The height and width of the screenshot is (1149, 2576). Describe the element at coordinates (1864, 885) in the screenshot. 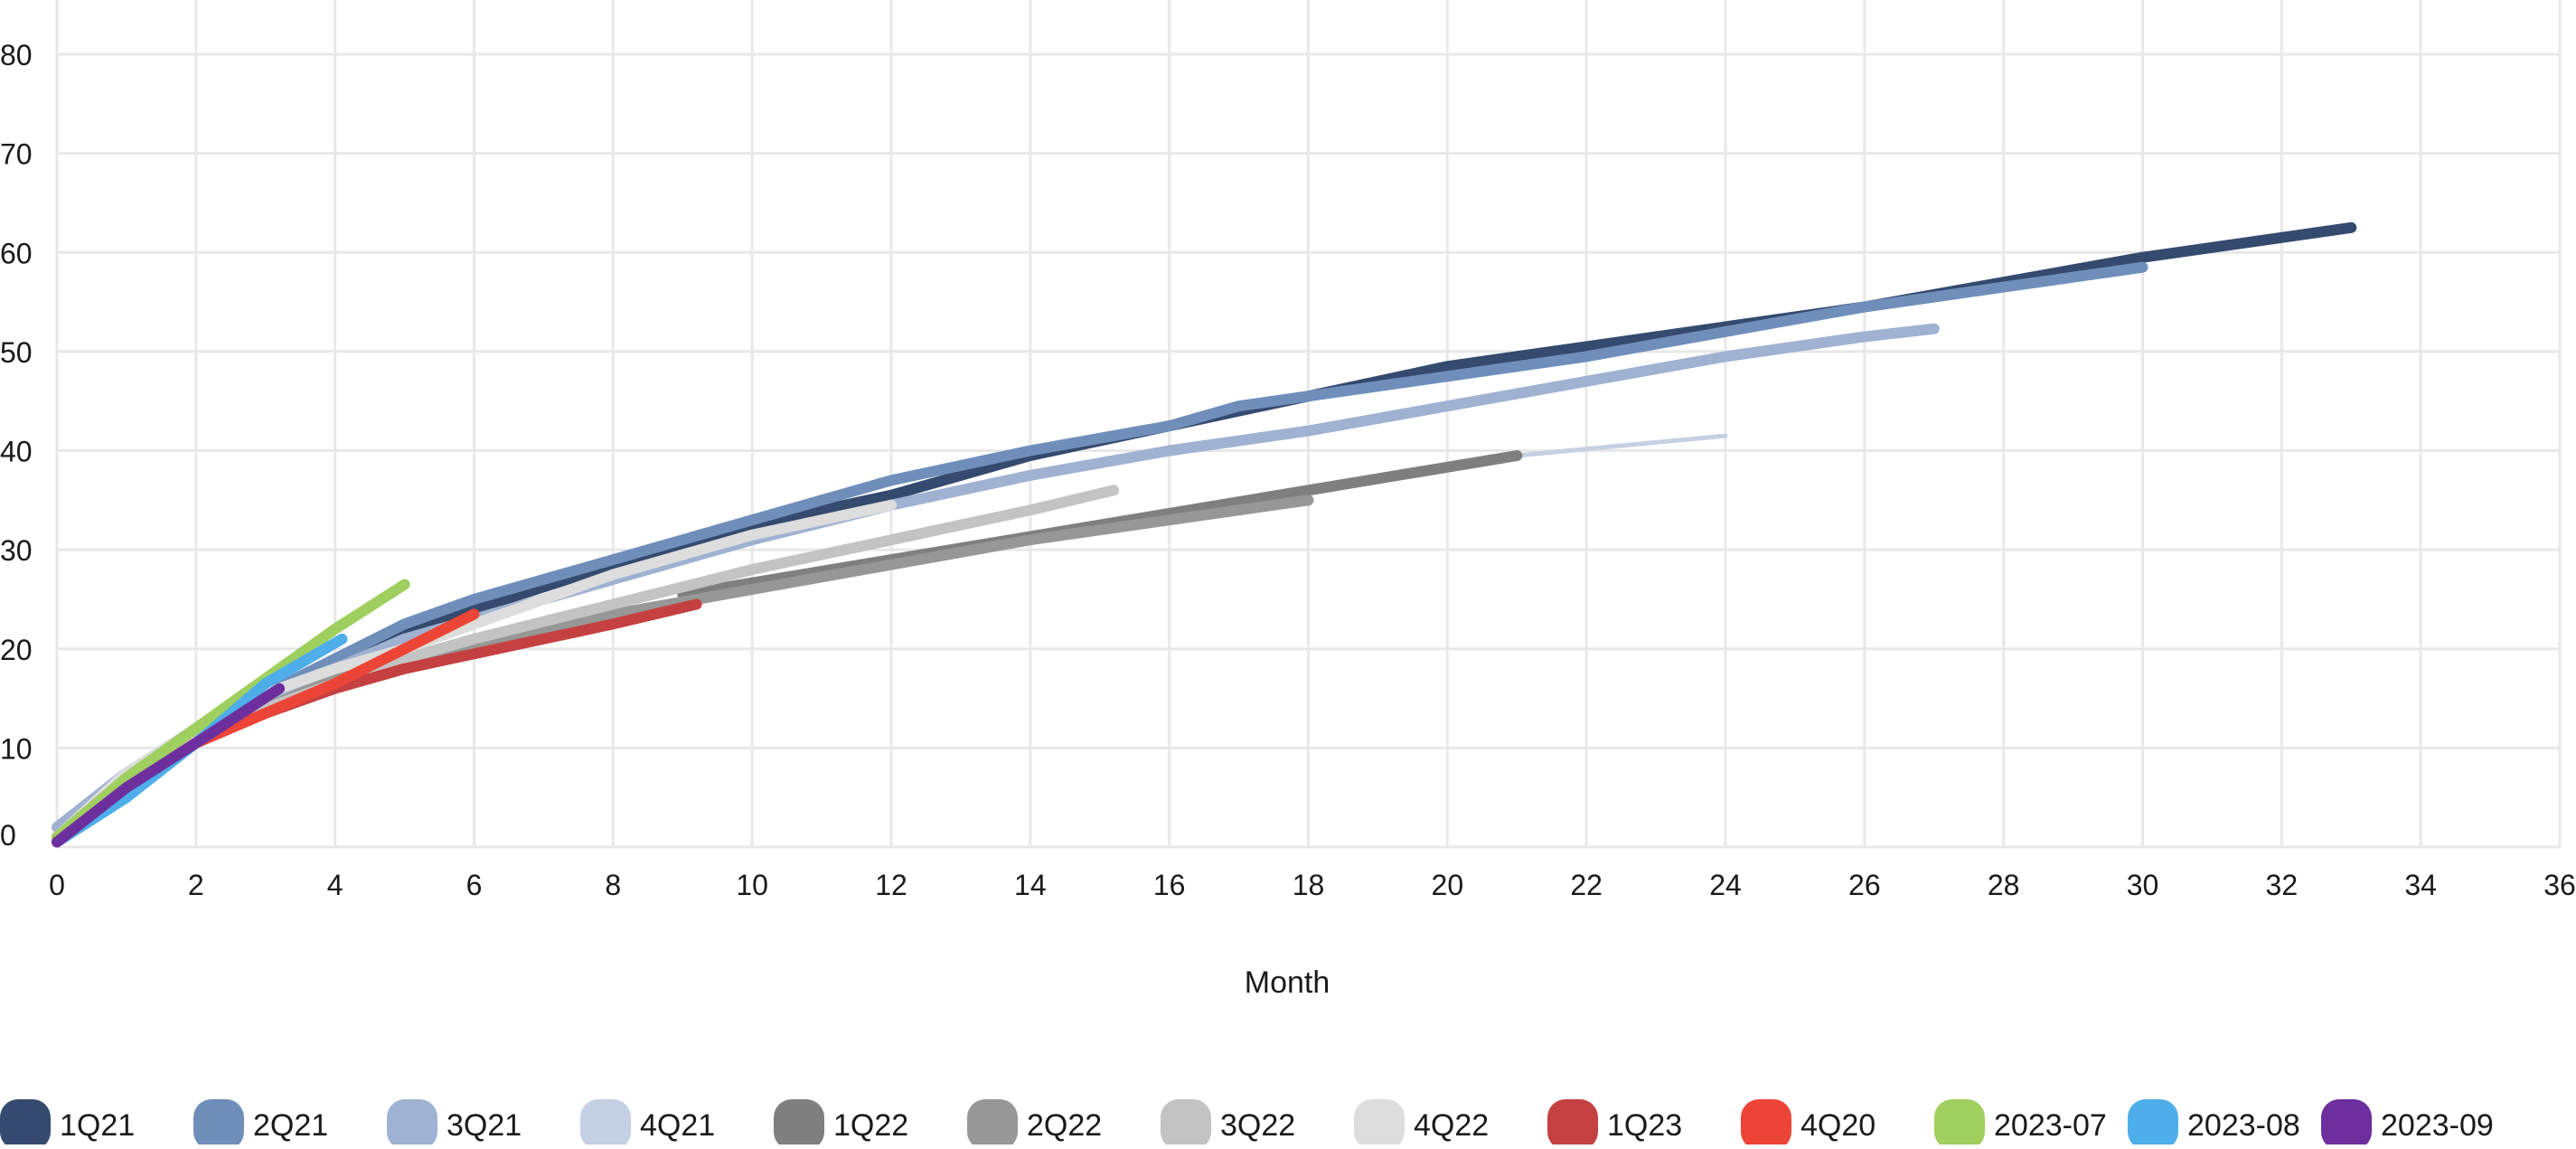

I see `x-tick-label: 26` at that location.